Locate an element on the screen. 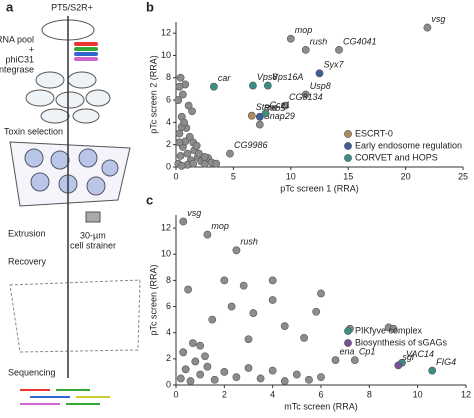 The width and height of the screenshot is (474, 418). y-tick-label: 10 is located at coordinates (166, 55).